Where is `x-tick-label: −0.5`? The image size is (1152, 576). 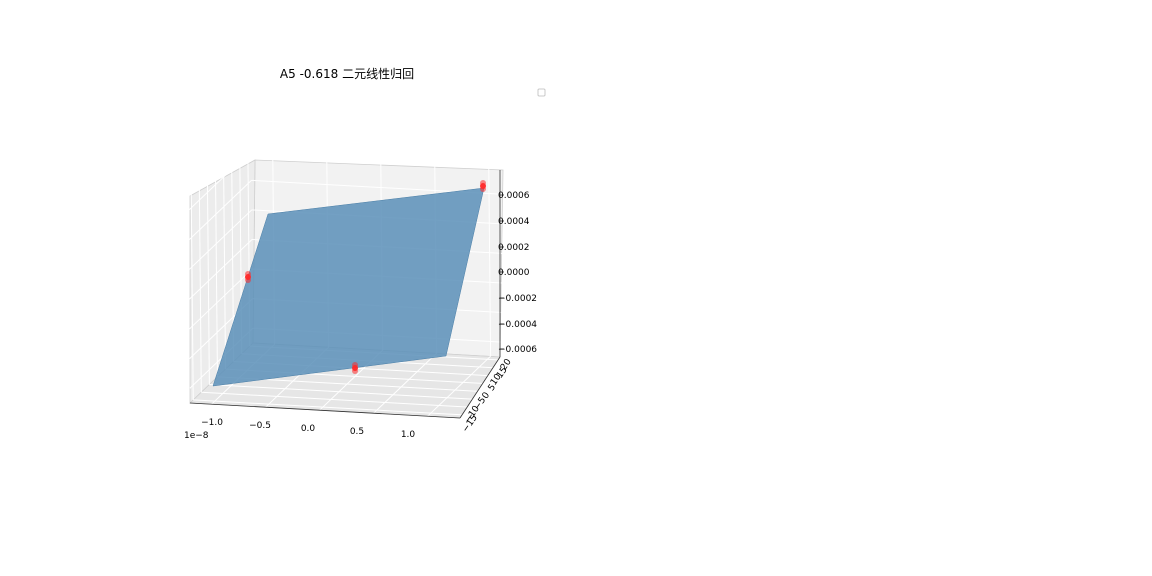 x-tick-label: −0.5 is located at coordinates (260, 426).